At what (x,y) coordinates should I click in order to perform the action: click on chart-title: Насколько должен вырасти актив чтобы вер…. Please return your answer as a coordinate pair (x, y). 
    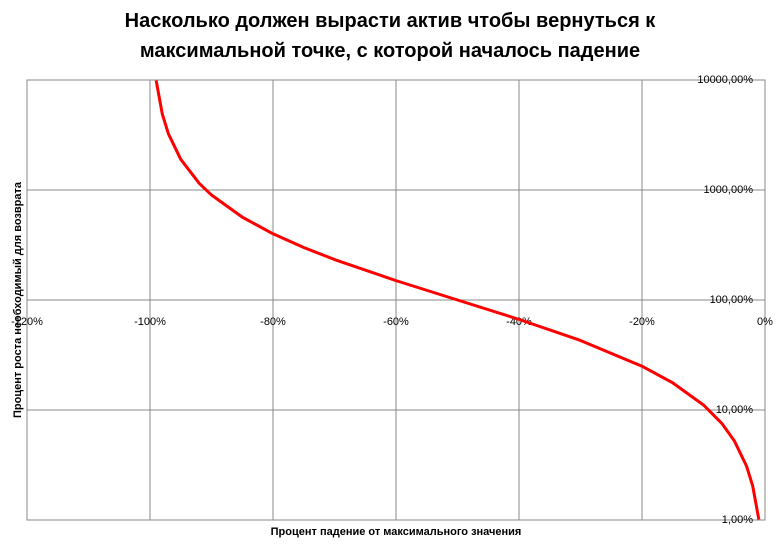
    Looking at the image, I should click on (390, 36).